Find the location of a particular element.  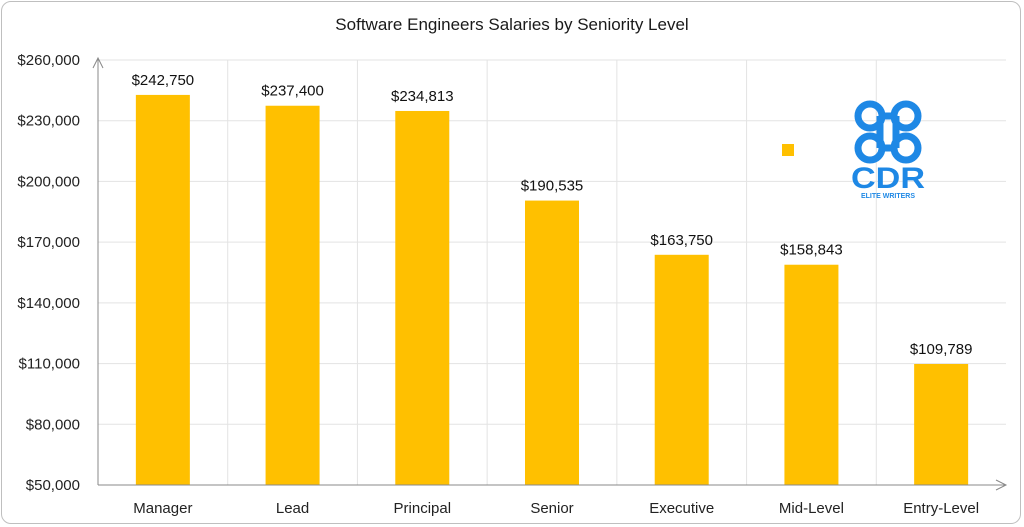

y-tick-label: $80,000 is located at coordinates (53, 424).